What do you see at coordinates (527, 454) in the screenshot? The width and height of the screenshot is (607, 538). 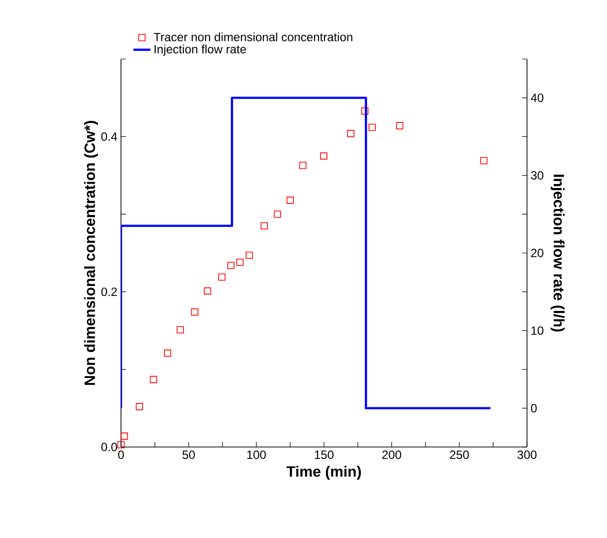 I see `x-tick-label: 300` at bounding box center [527, 454].